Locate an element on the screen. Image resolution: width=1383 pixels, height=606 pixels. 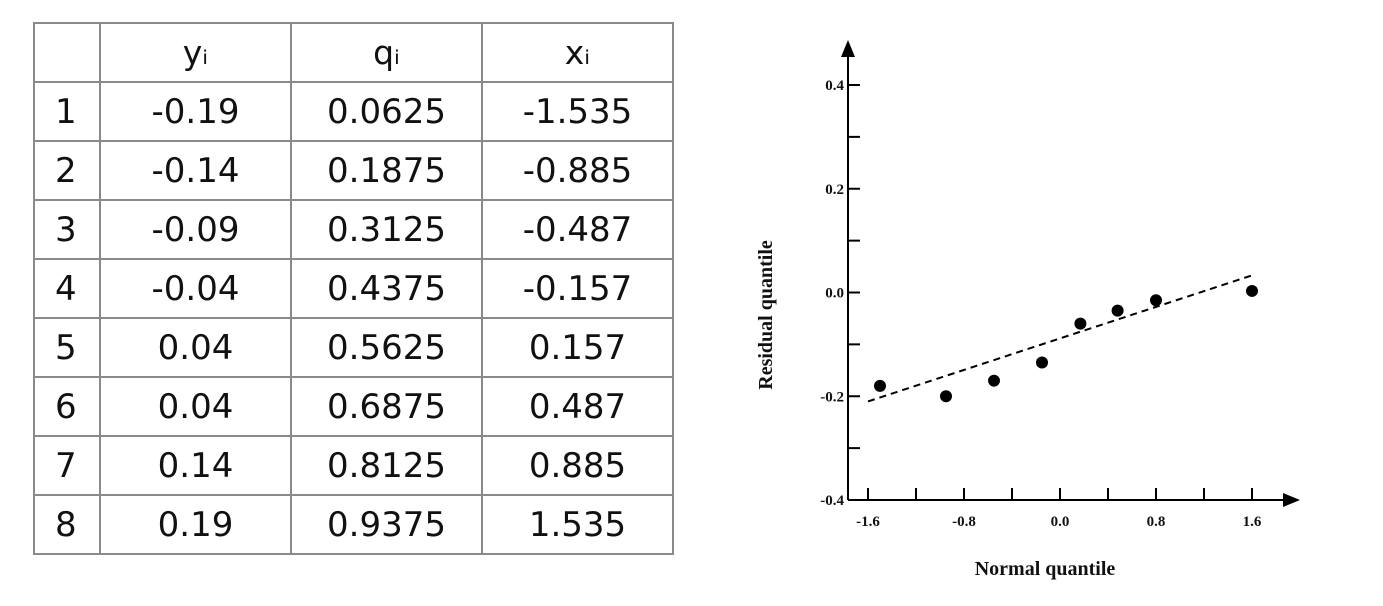
reference-line is located at coordinates (1060, 338).